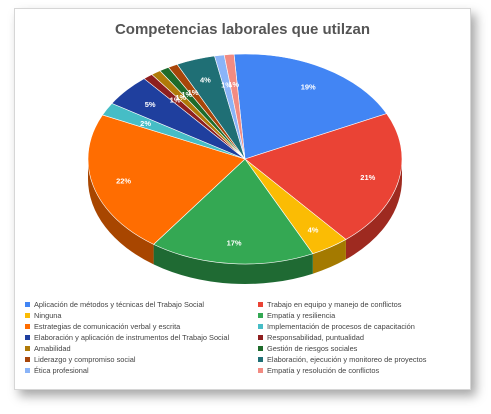 The width and height of the screenshot is (491, 414). I want to click on slice-label-1: 21%, so click(367, 177).